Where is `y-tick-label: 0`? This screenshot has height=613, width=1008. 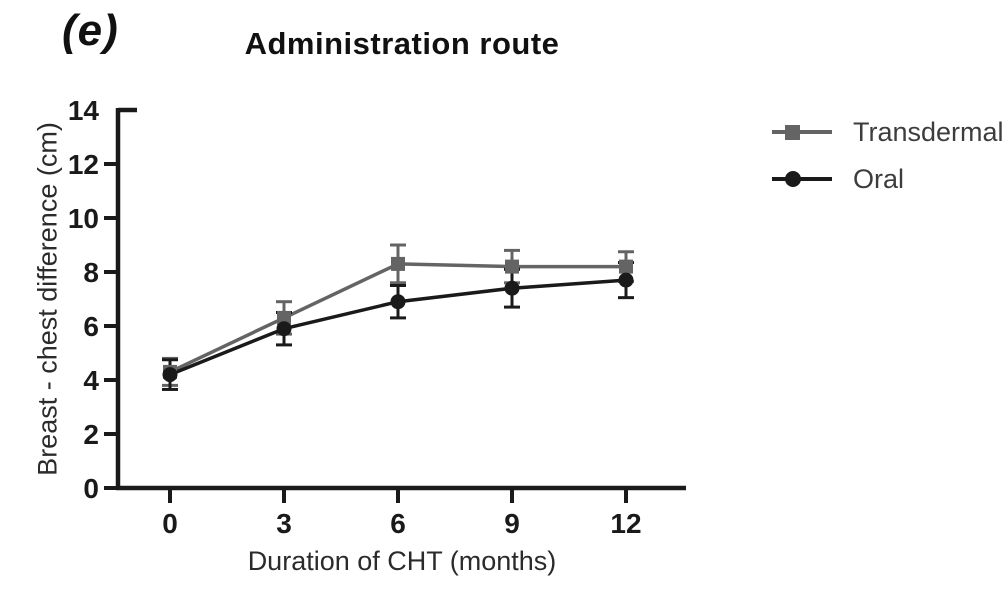
y-tick-label: 0 is located at coordinates (91, 488).